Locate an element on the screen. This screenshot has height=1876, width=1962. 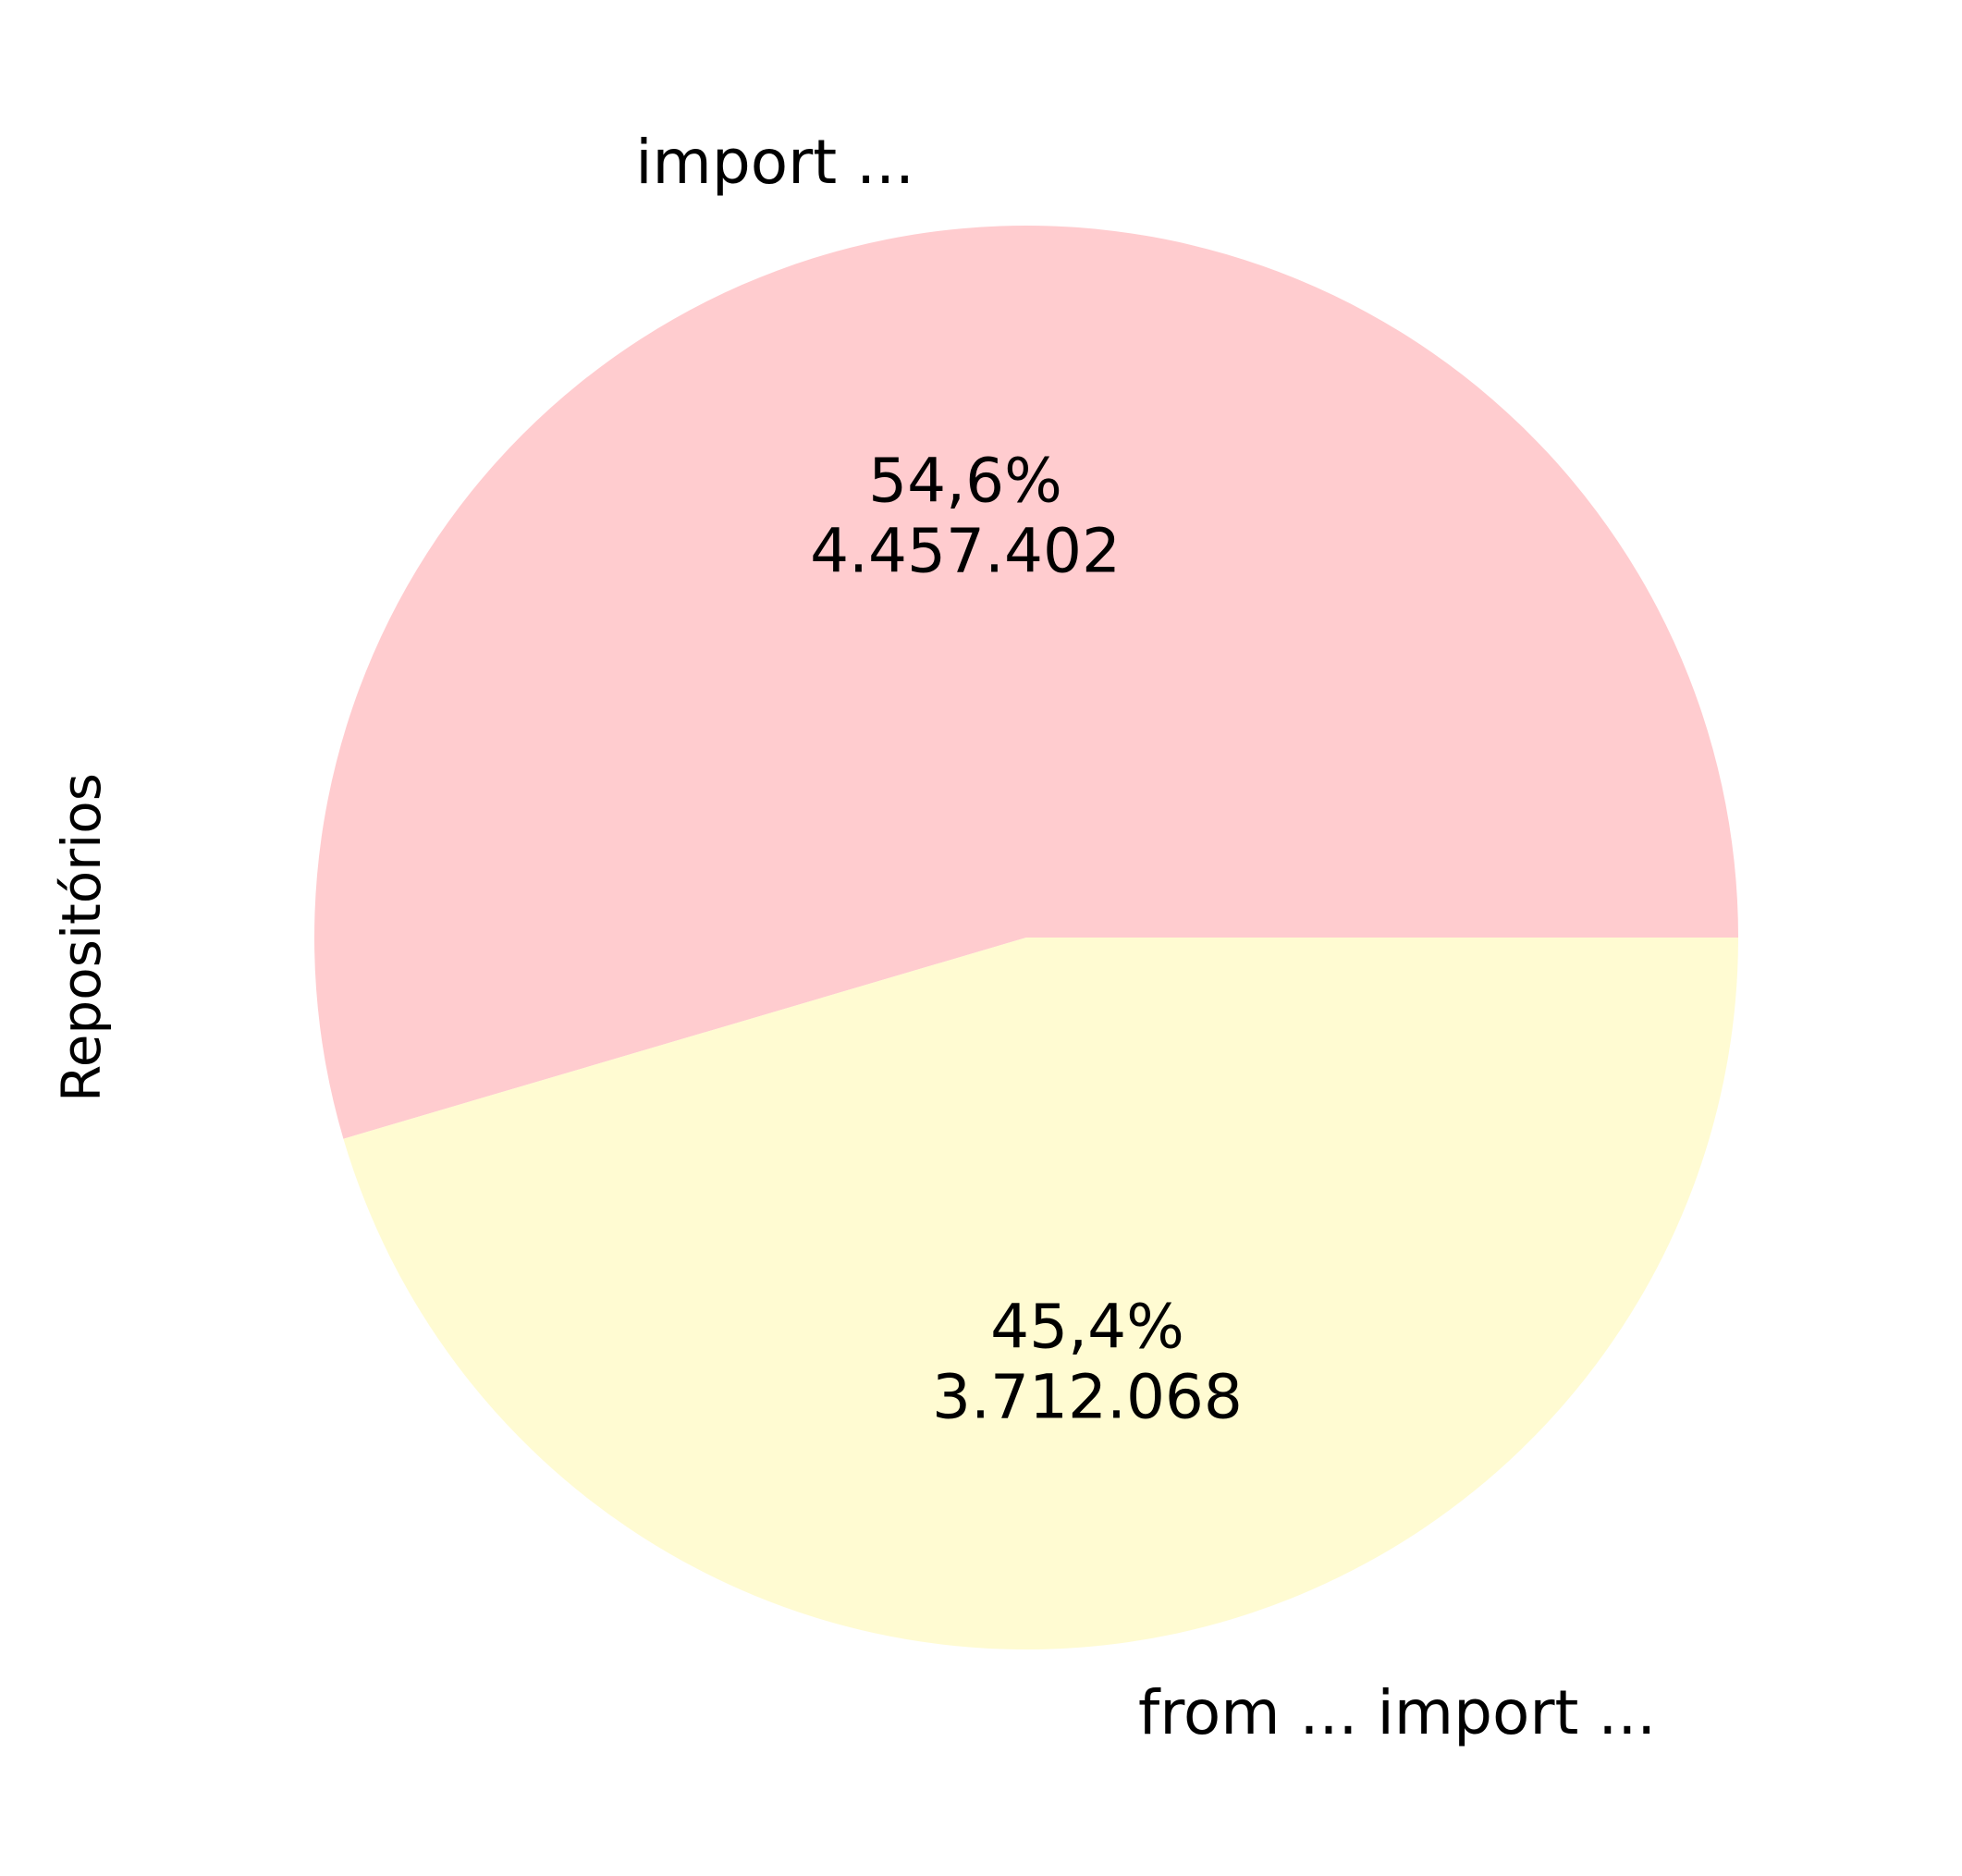
slice-value-1: 4.457.402 is located at coordinates (965, 551).